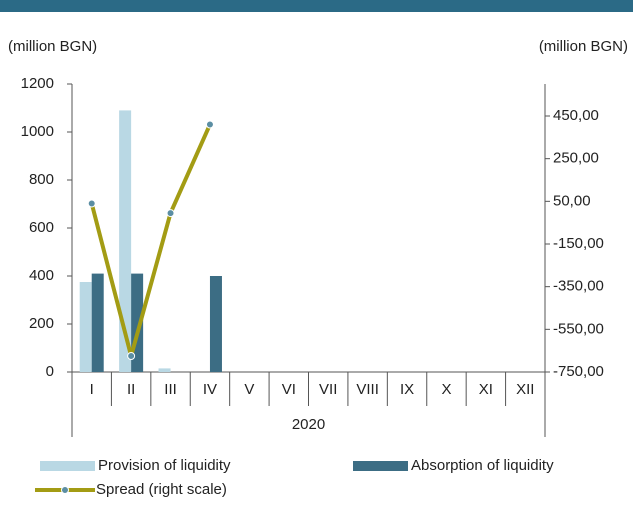  I want to click on legend-label: Spread (right scale), so click(161, 489).